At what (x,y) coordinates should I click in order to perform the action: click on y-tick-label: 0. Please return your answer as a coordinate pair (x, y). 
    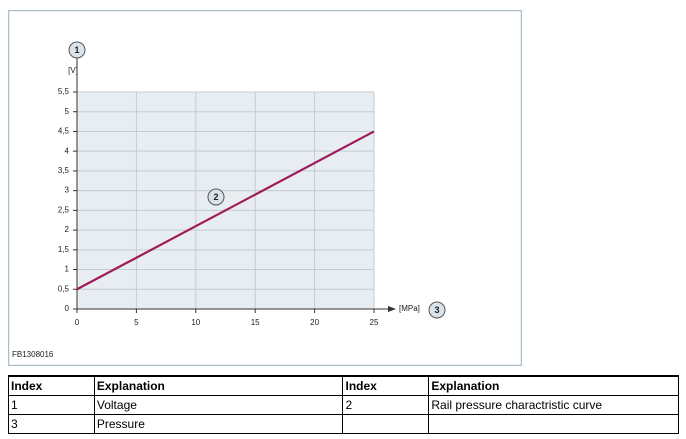
    Looking at the image, I should click on (67, 308).